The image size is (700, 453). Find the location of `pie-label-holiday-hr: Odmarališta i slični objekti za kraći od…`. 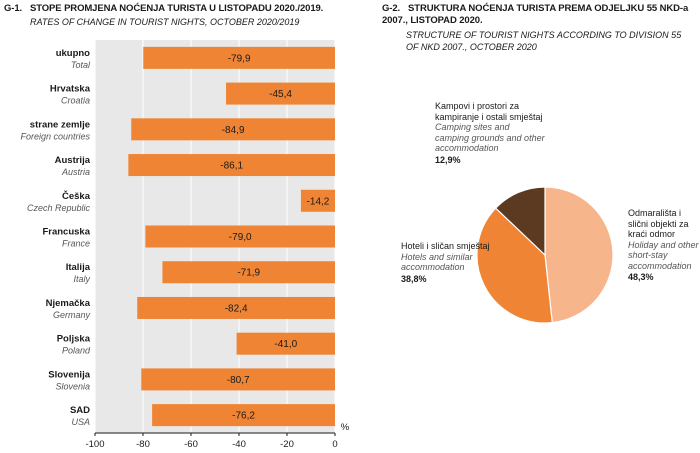

pie-label-holiday-hr: Odmarališta i slični objekti za kraći od… is located at coordinates (658, 223).